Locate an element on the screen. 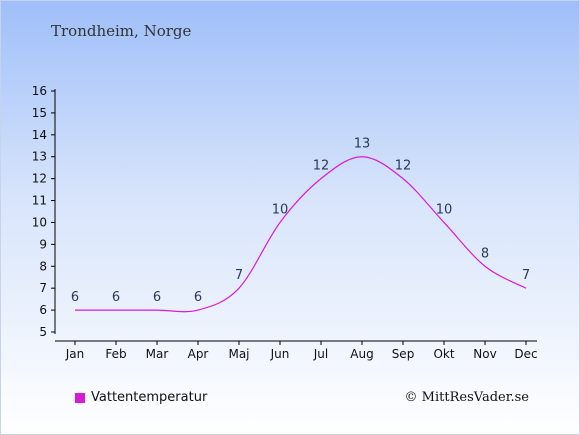  data-label: 13 is located at coordinates (362, 144).